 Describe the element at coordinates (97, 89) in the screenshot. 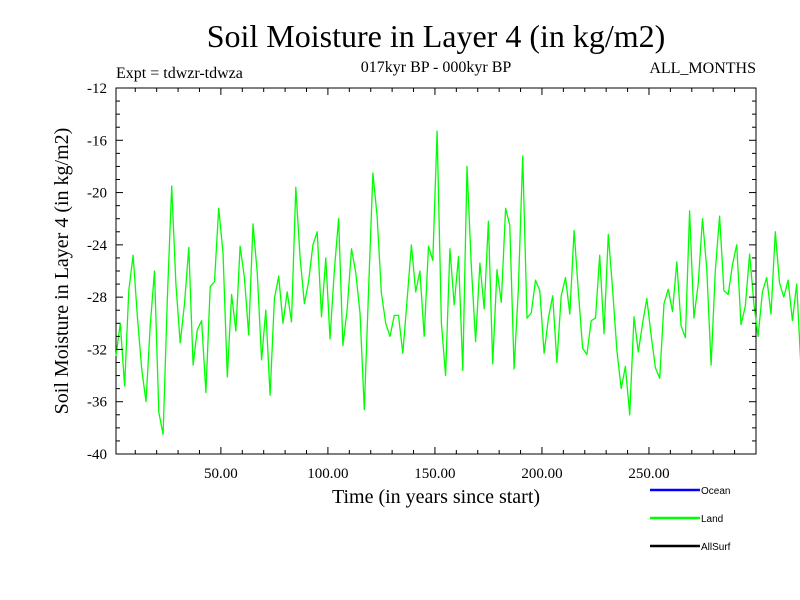

I see `y-tick-label: -12` at that location.